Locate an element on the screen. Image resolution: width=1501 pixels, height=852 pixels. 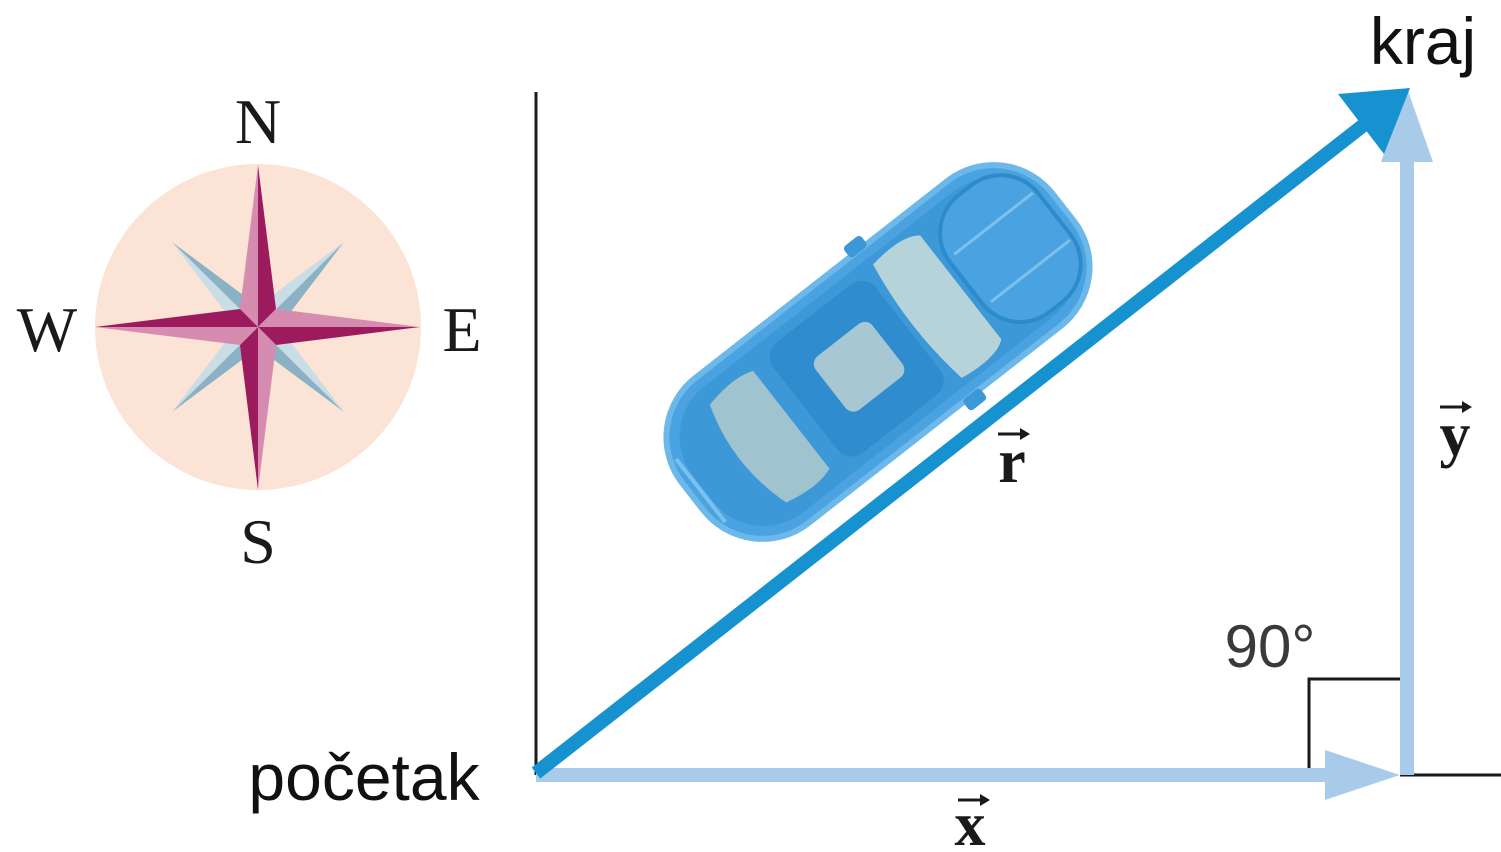
y-component-label: y is located at coordinates (1456, 435).